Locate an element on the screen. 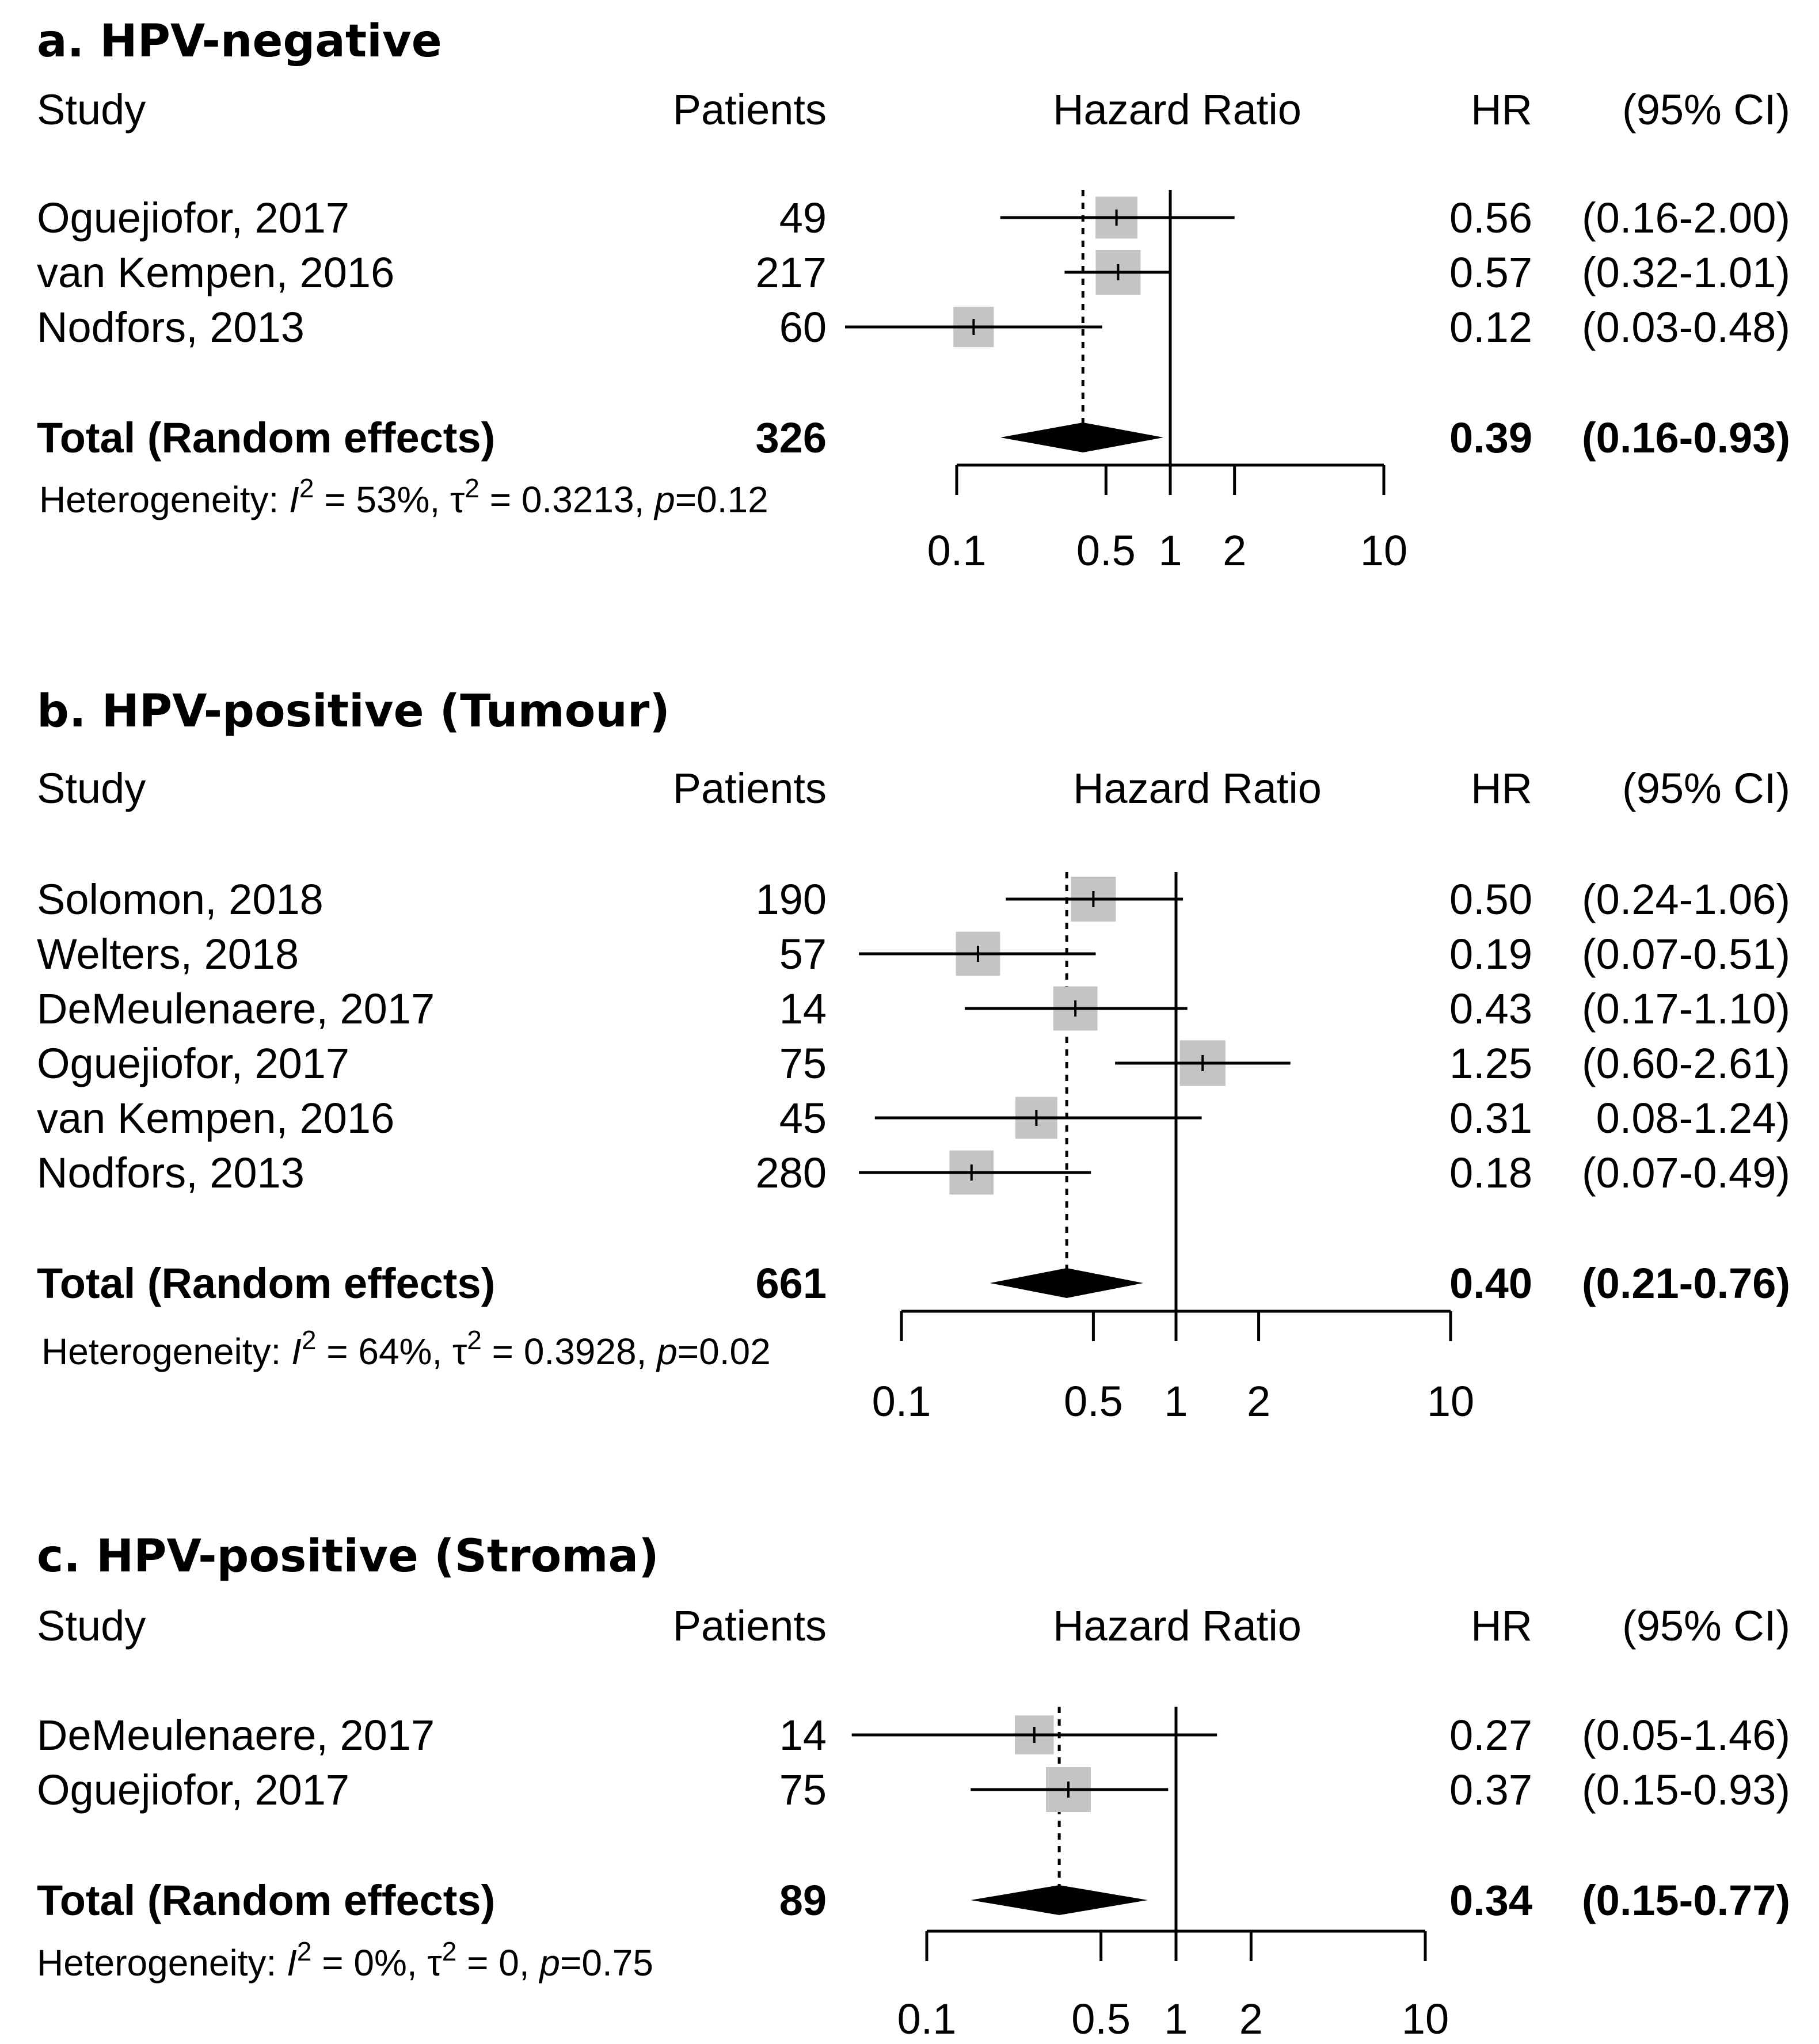 This screenshot has width=1819, height=2044. study-ci: (0.03-0.48) is located at coordinates (1686, 327).